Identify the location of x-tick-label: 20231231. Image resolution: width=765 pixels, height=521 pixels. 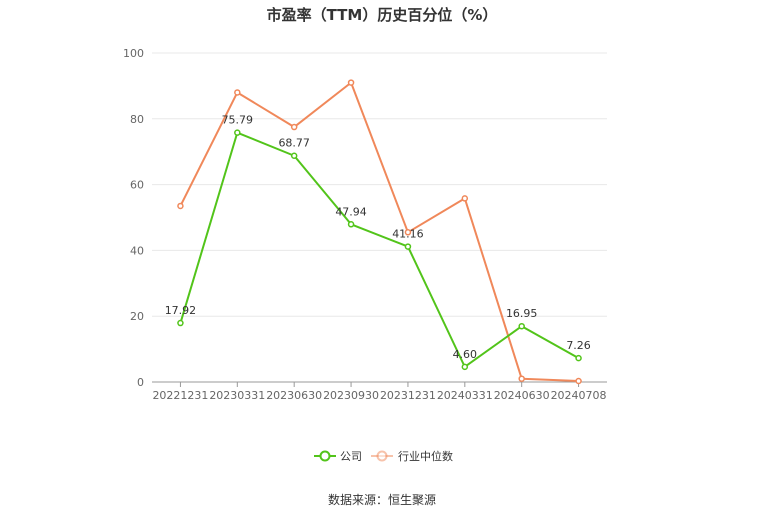
(408, 395).